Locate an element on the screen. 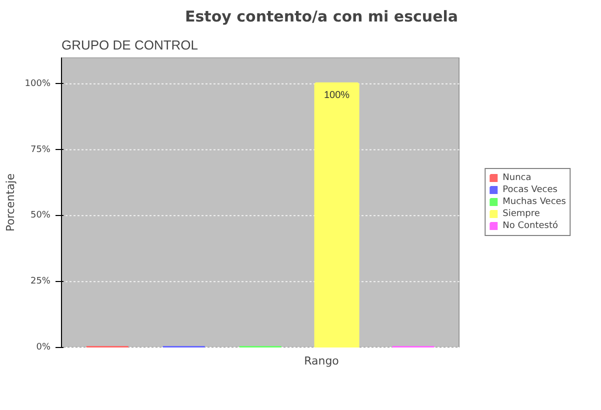 This screenshot has height=410, width=601. legend-label: No Contestó is located at coordinates (530, 226).